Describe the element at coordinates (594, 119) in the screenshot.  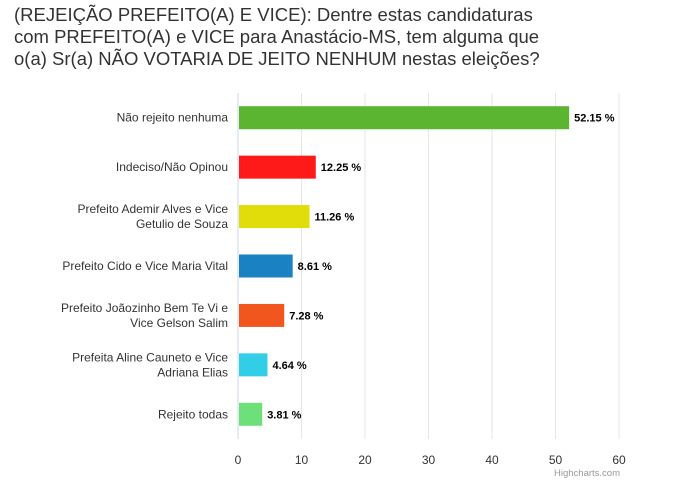
I see `data-label-1: 52.15 %` at that location.